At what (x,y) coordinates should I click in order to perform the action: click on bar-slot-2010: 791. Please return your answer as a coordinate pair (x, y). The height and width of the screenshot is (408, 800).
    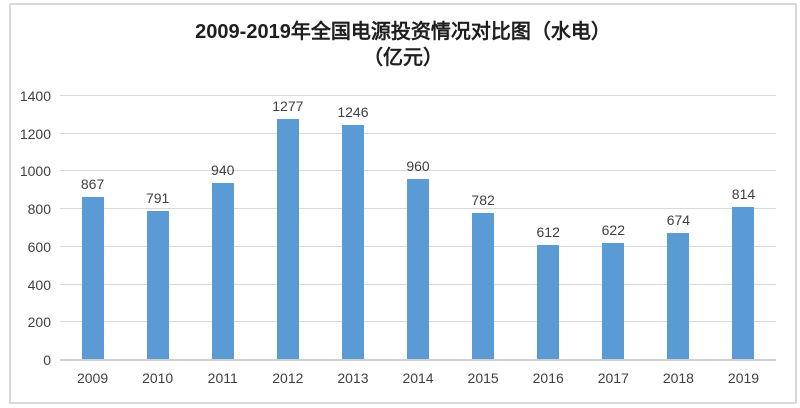
    Looking at the image, I should click on (157, 228).